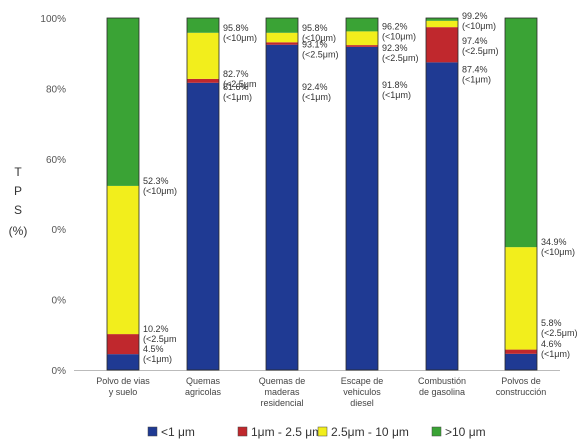 Image resolution: width=586 pixels, height=441 pixels. Describe the element at coordinates (465, 432) in the screenshot. I see `legend-label: >10 μm` at that location.